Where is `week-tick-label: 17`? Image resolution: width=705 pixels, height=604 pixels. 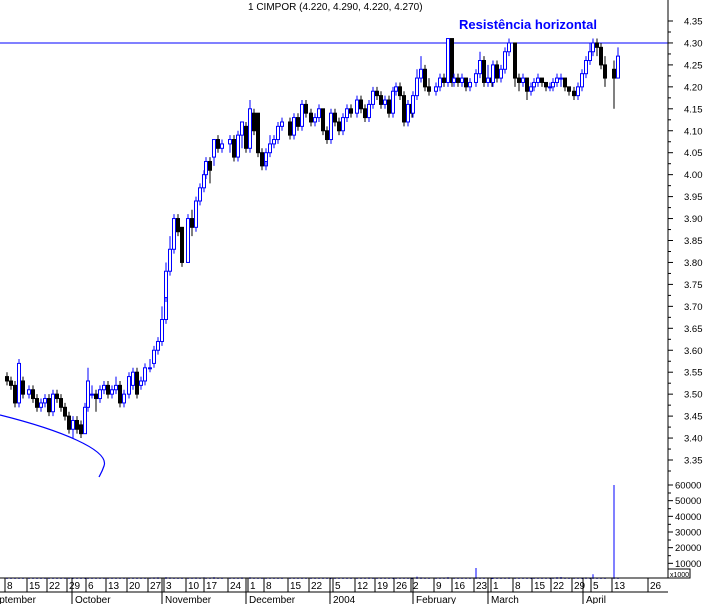
week-tick-label: 17 is located at coordinates (212, 586).